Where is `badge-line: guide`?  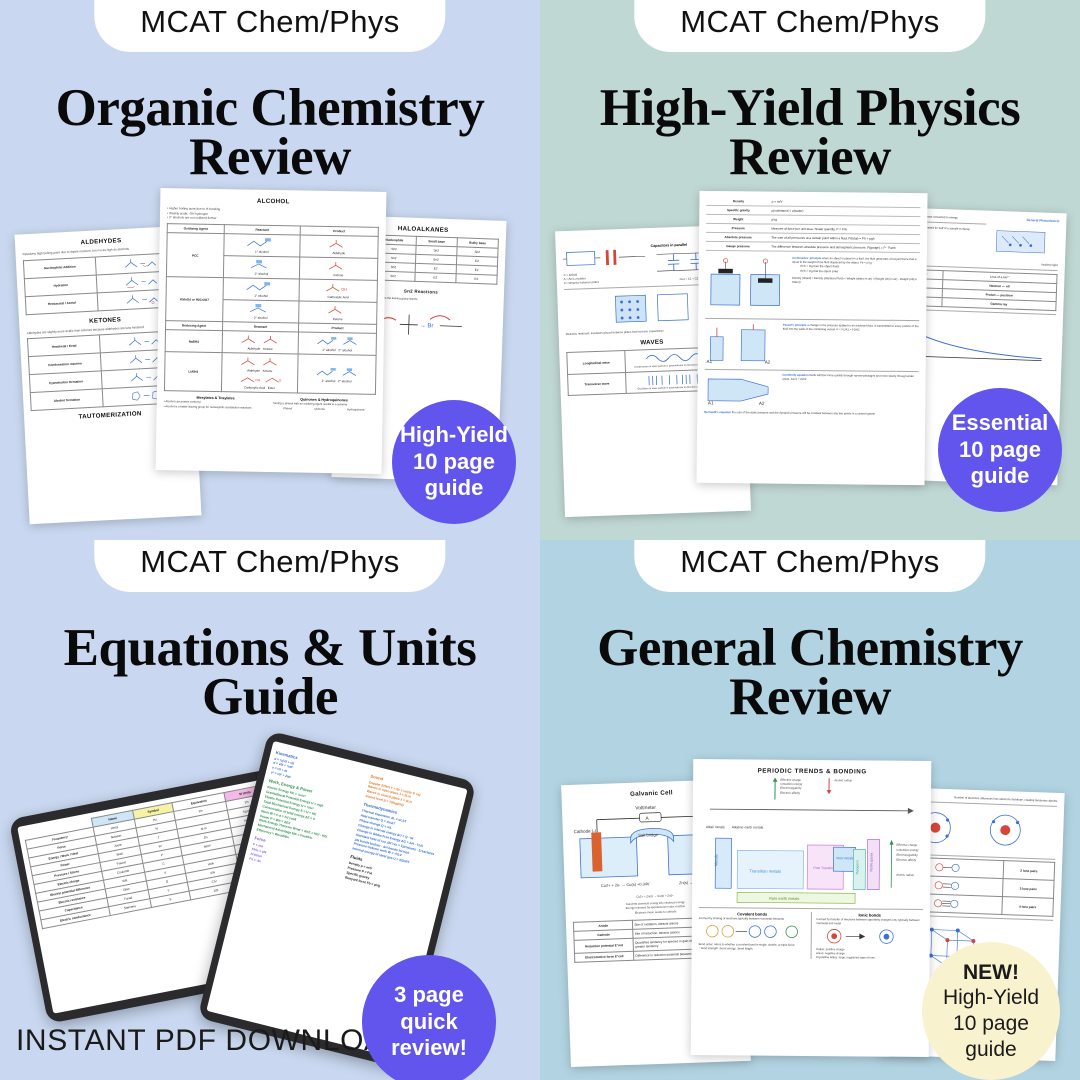
badge-line: guide is located at coordinates (991, 1049).